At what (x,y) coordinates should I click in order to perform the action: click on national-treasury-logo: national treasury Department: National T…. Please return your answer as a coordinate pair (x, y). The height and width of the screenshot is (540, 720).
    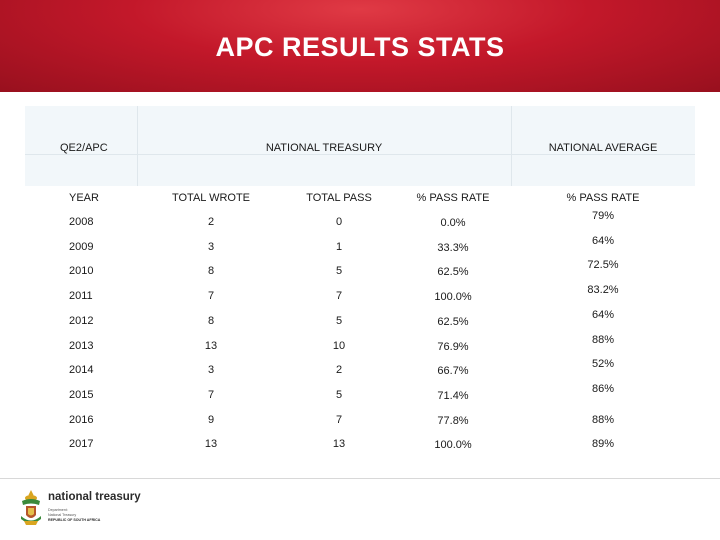
    Looking at the image, I should click on (88, 509).